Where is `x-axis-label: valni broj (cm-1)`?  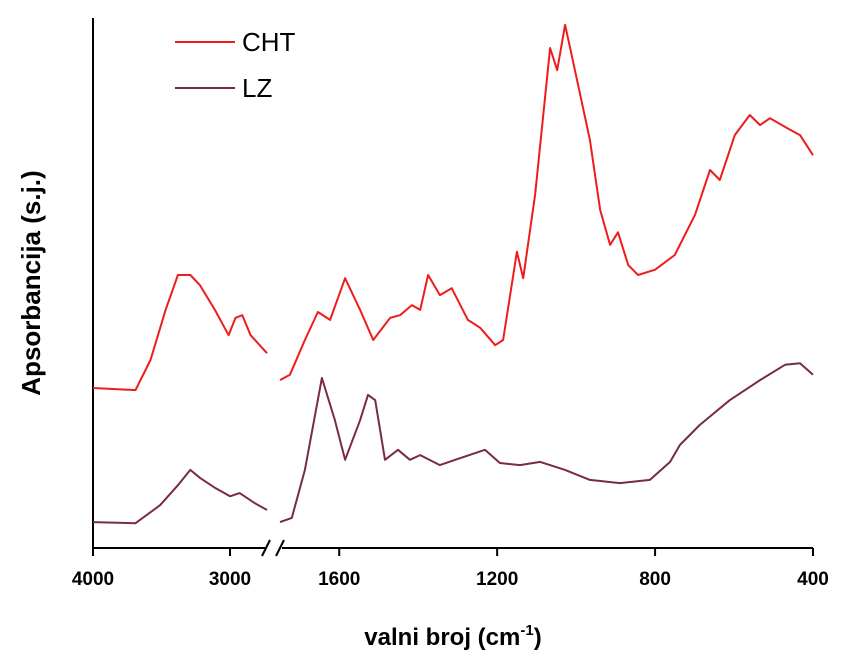
x-axis-label: valni broj (cm-1) is located at coordinates (452, 636).